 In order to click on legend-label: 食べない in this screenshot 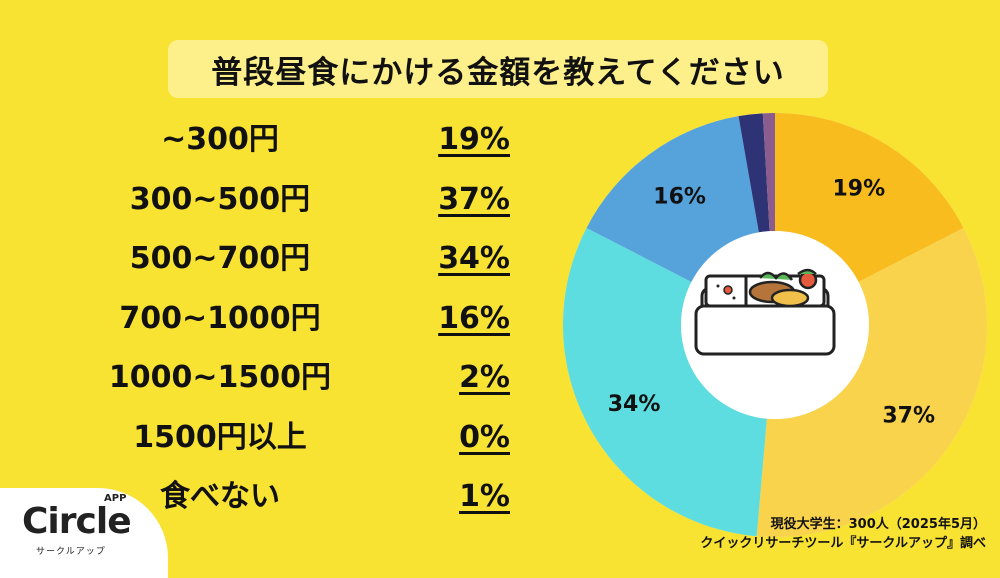, I will do `click(220, 496)`.